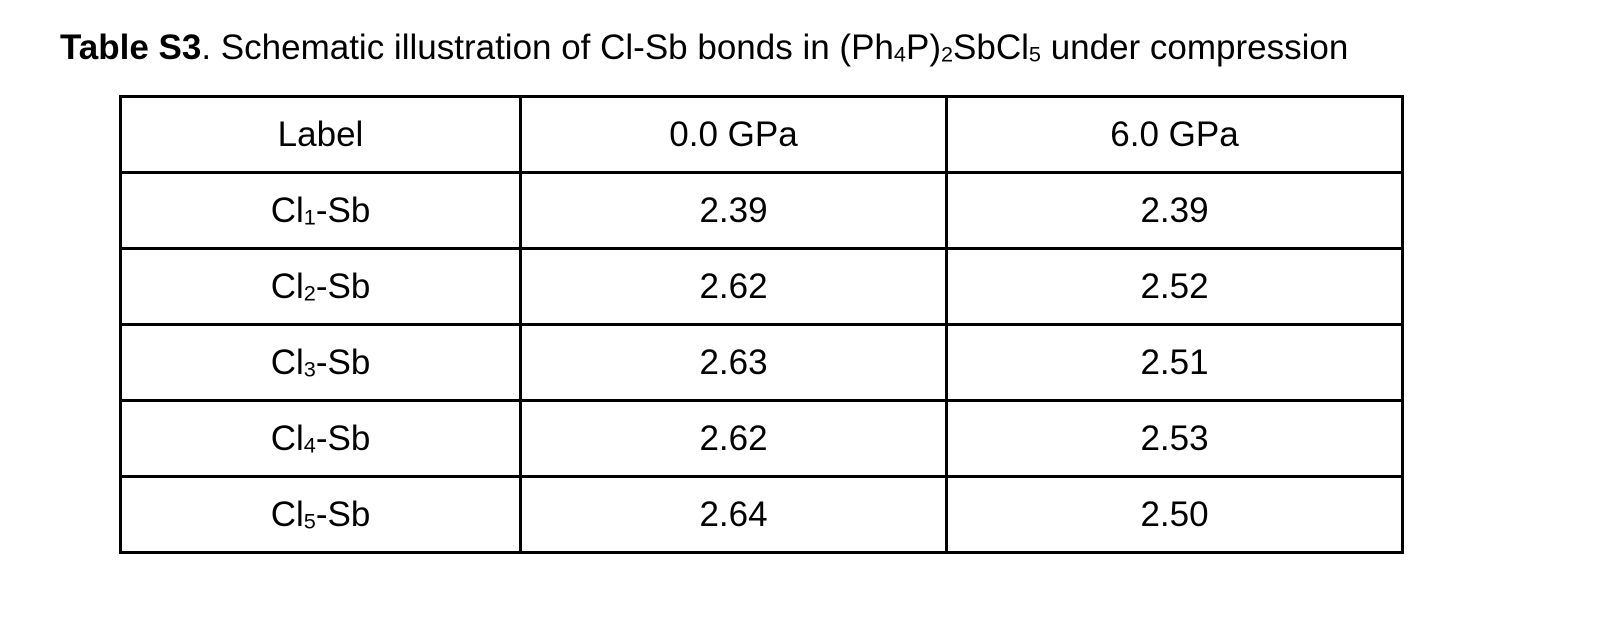  I want to click on table-header-row: Label 0.0 GPa 6.0 GPa, so click(761, 134).